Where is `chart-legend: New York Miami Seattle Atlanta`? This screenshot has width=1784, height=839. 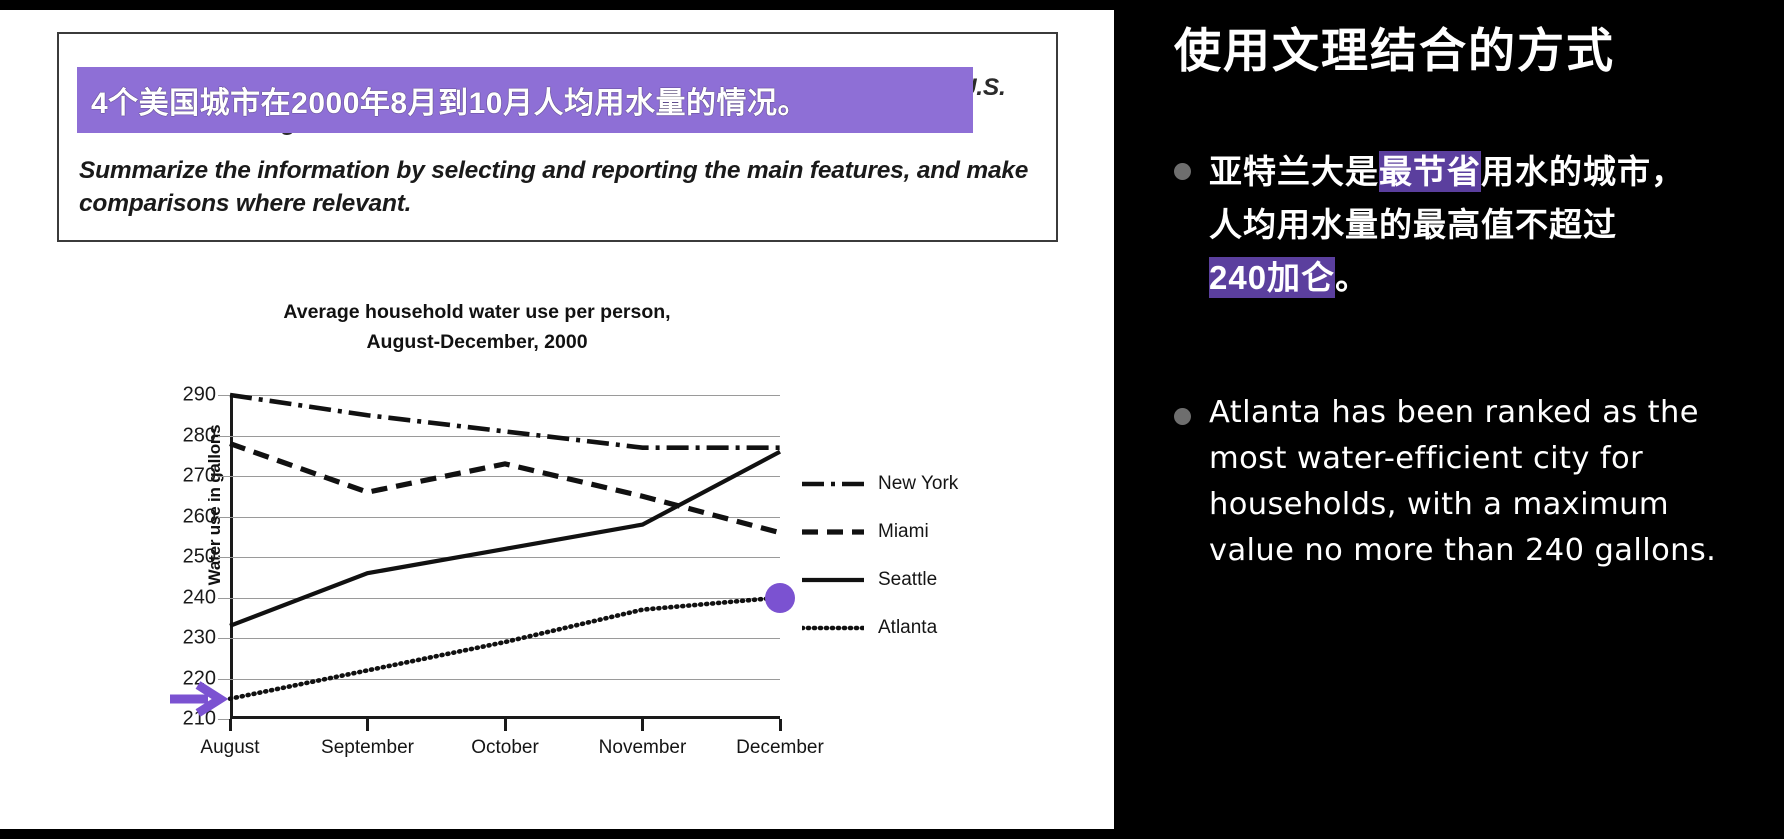 chart-legend: New York Miami Seattle Atlanta is located at coordinates (925, 556).